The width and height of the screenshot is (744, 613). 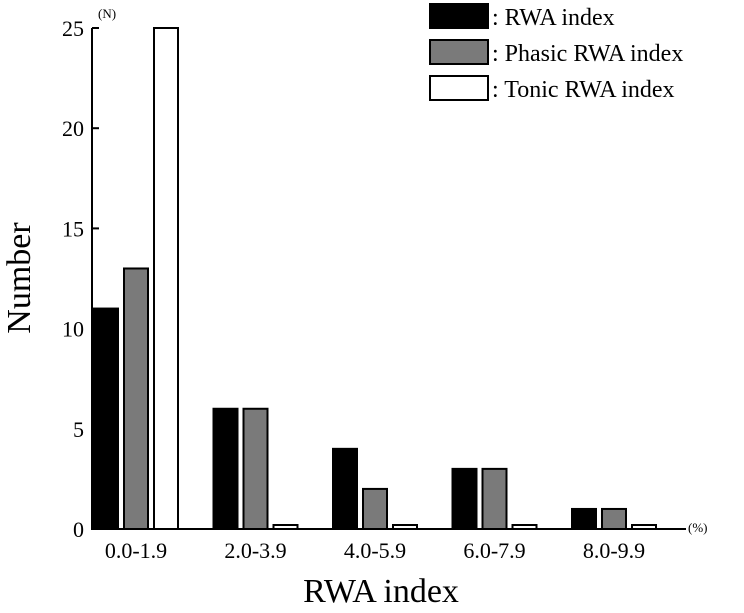 I want to click on bar-series2-2.0-3.9, so click(x=285, y=527).